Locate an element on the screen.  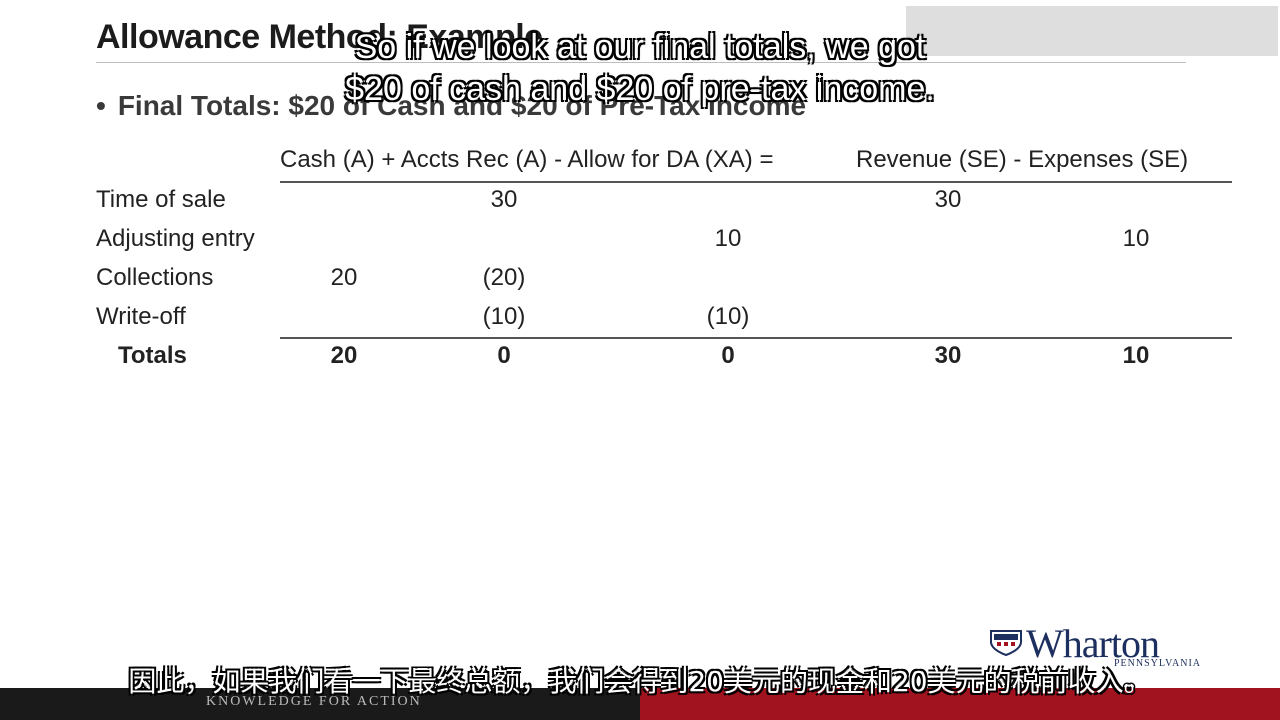
cell-allowance: 10 is located at coordinates (728, 238).